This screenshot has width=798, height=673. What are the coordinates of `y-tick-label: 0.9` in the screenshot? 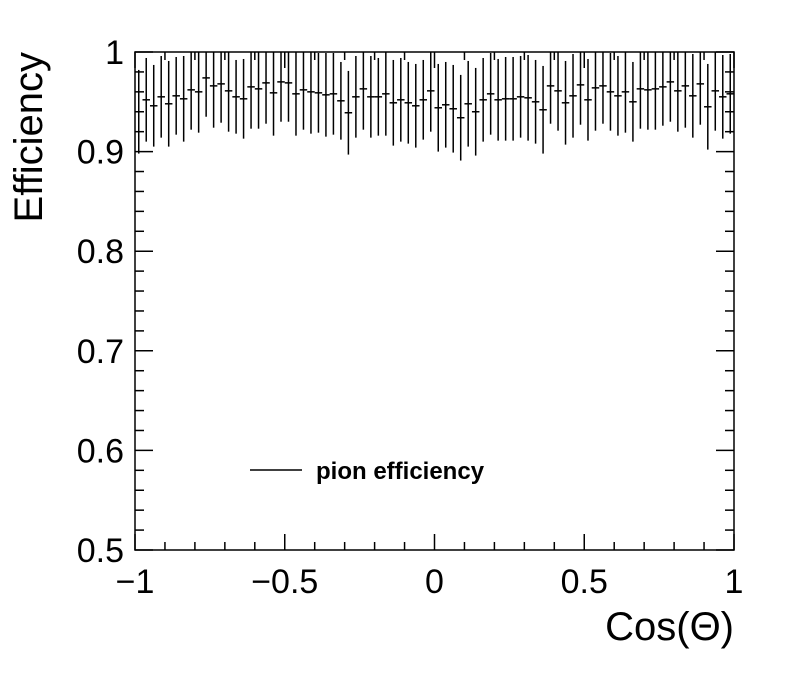 It's located at (100, 153).